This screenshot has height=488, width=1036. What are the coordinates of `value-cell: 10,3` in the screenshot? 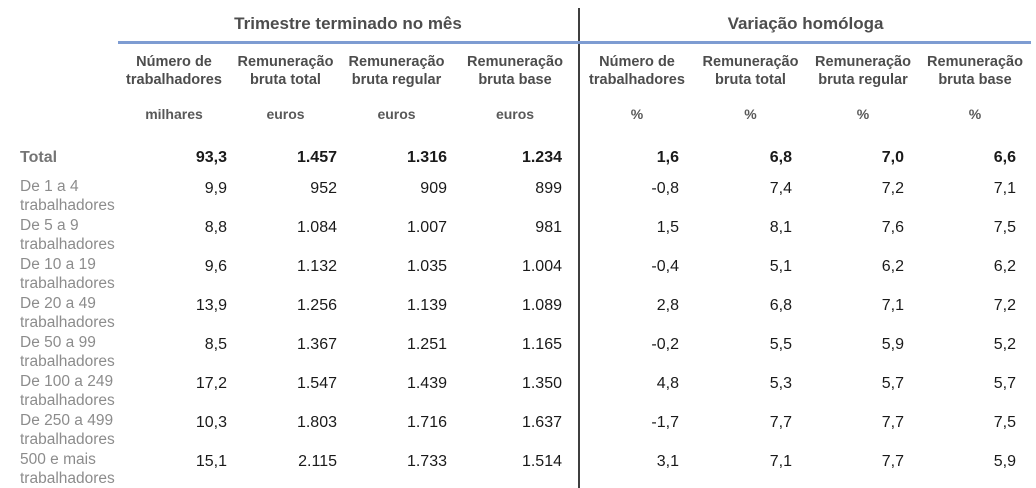 It's located at (211, 422).